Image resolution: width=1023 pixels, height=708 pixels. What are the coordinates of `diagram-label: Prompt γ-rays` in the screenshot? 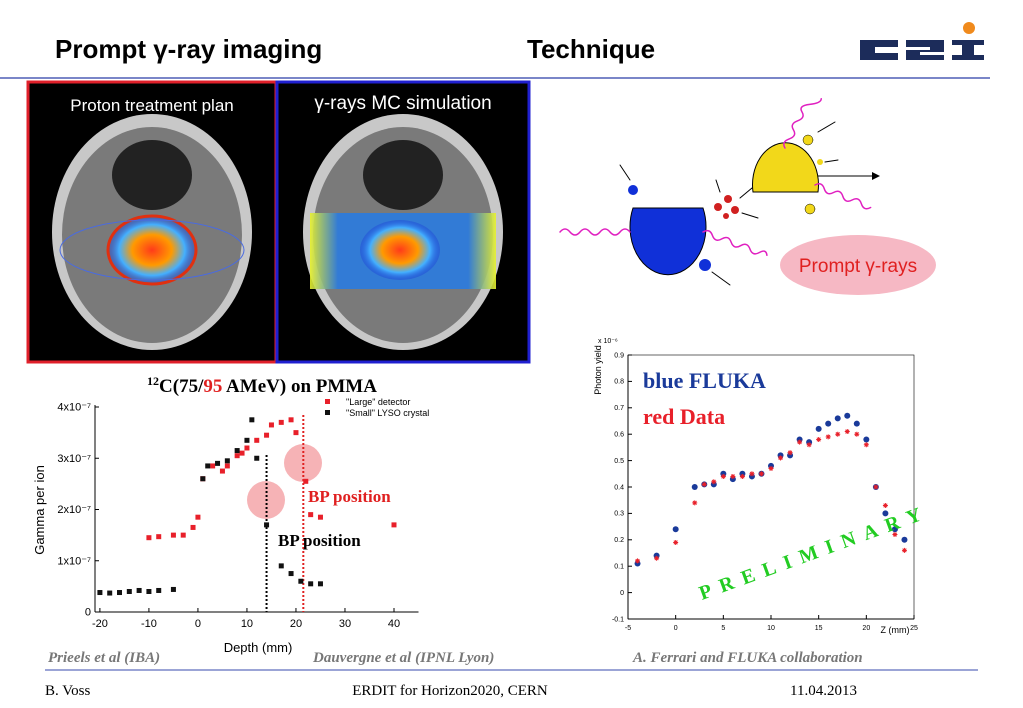 It's located at (858, 266).